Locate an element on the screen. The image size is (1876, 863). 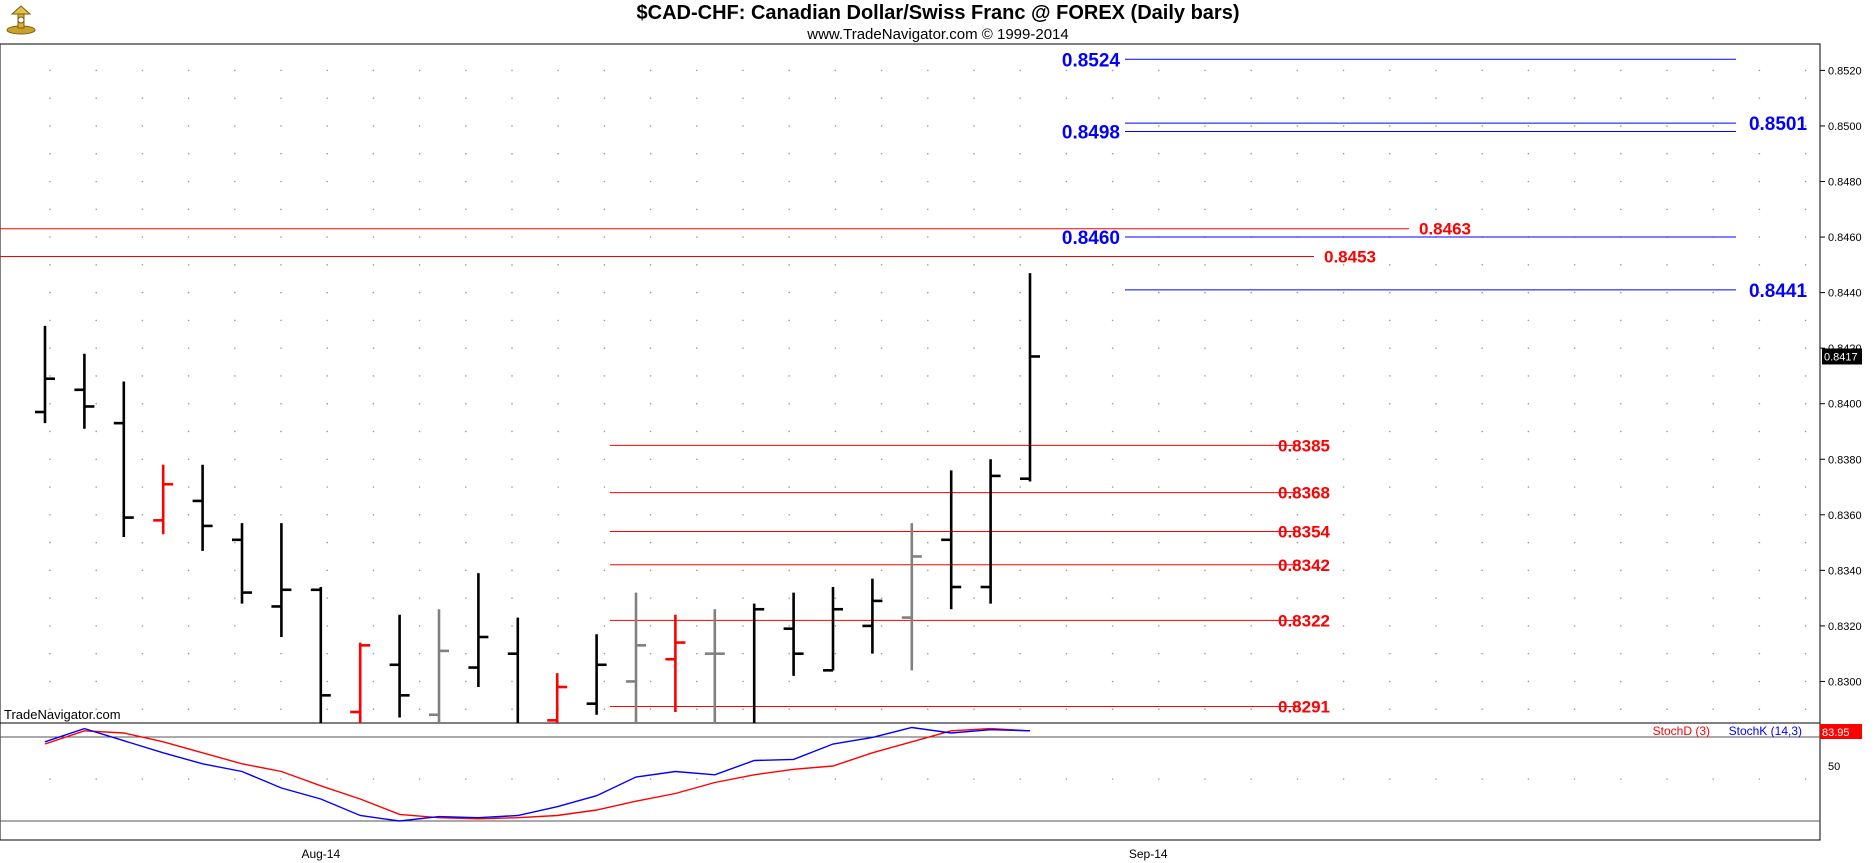
y-tick-label: 0.8440 is located at coordinates (1845, 294).